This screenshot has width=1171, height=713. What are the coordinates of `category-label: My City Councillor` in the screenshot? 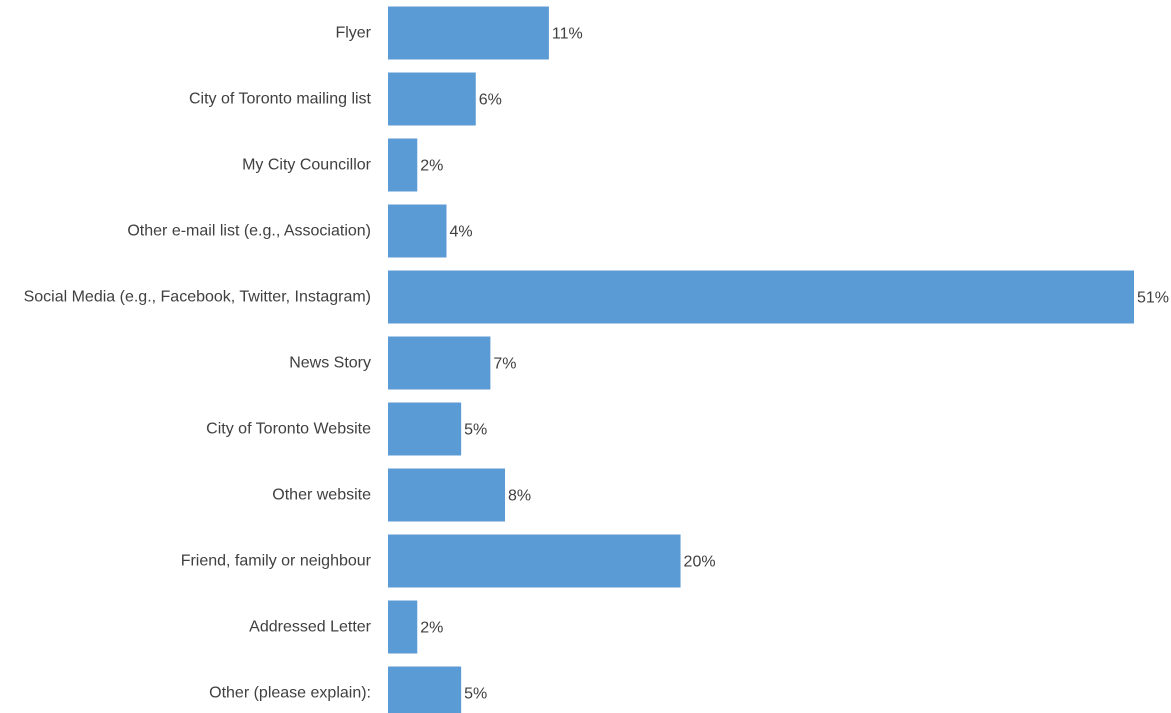 It's located at (307, 165).